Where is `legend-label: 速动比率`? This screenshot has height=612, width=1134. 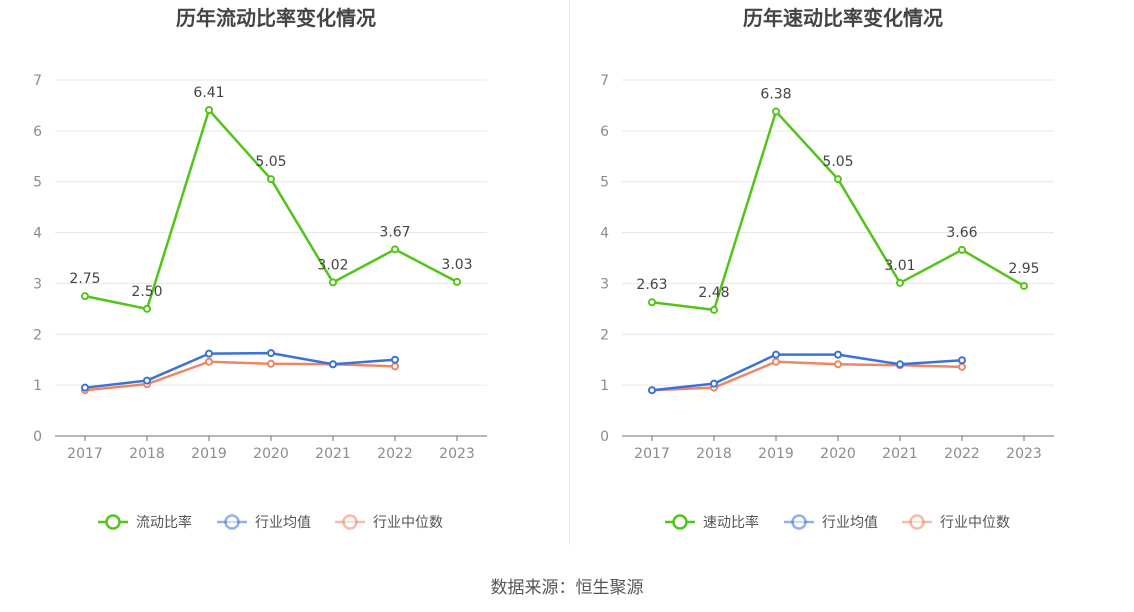
legend-label: 速动比率 is located at coordinates (731, 522).